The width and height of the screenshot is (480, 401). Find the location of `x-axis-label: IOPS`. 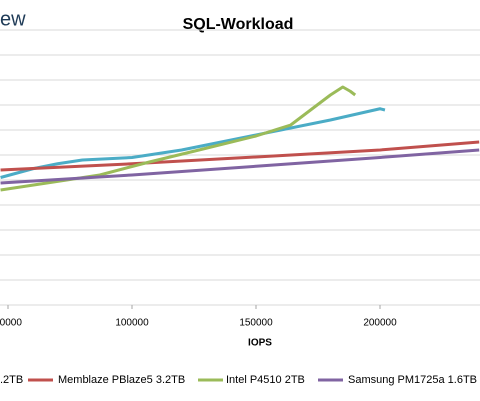

x-axis-label: IOPS is located at coordinates (260, 343).